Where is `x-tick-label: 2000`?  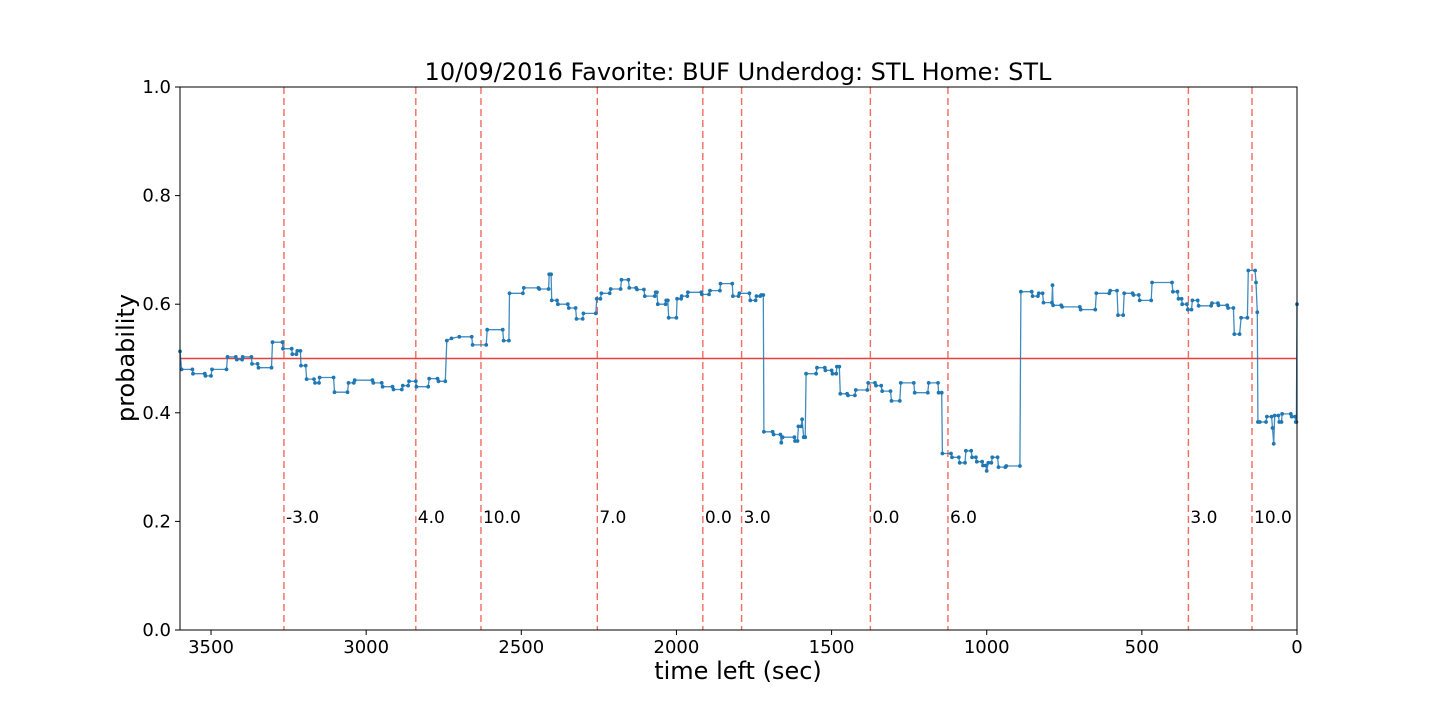 x-tick-label: 2000 is located at coordinates (677, 647).